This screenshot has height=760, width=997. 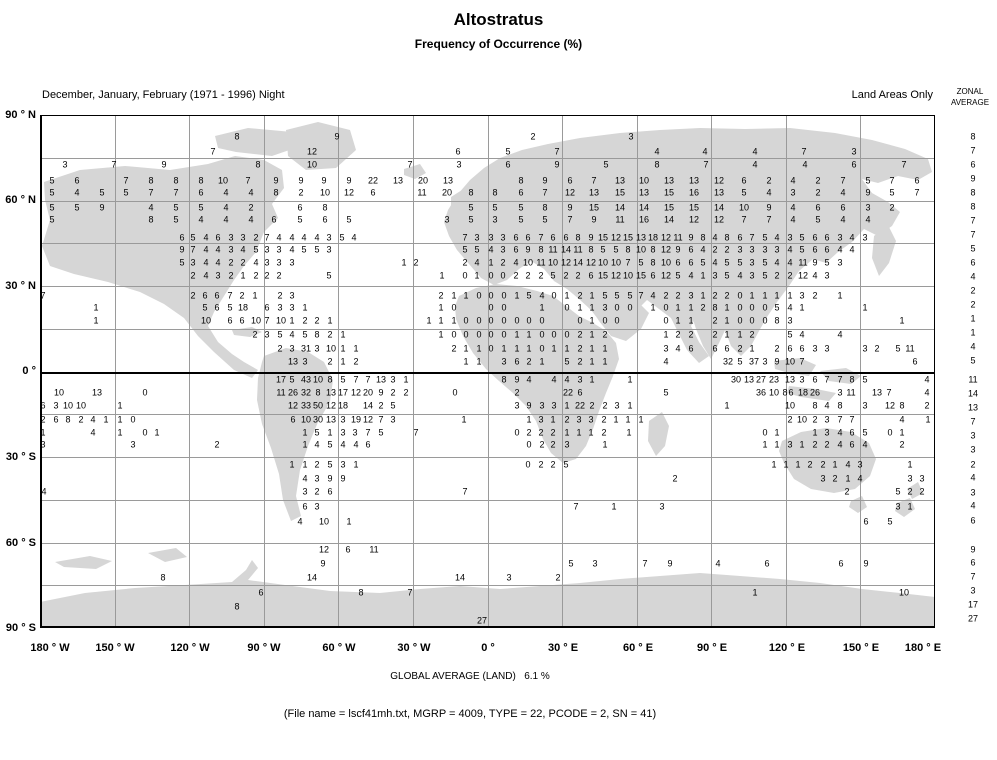 What do you see at coordinates (343, 405) in the screenshot?
I see `grid-value: 18` at bounding box center [343, 405].